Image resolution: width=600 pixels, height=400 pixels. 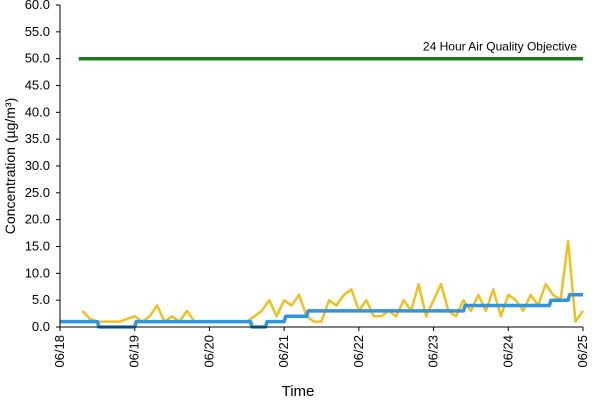 What do you see at coordinates (37, 138) in the screenshot?
I see `y-tick-label: 35.0` at bounding box center [37, 138].